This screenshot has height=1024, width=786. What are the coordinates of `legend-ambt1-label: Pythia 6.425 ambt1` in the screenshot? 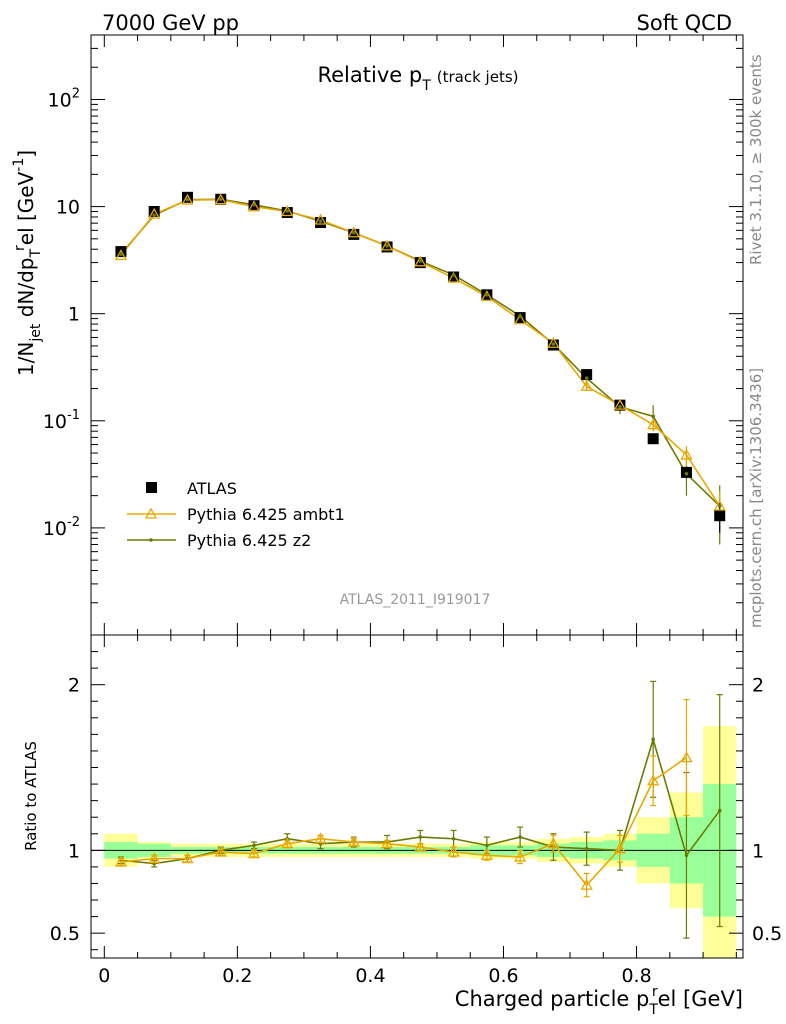 It's located at (266, 514).